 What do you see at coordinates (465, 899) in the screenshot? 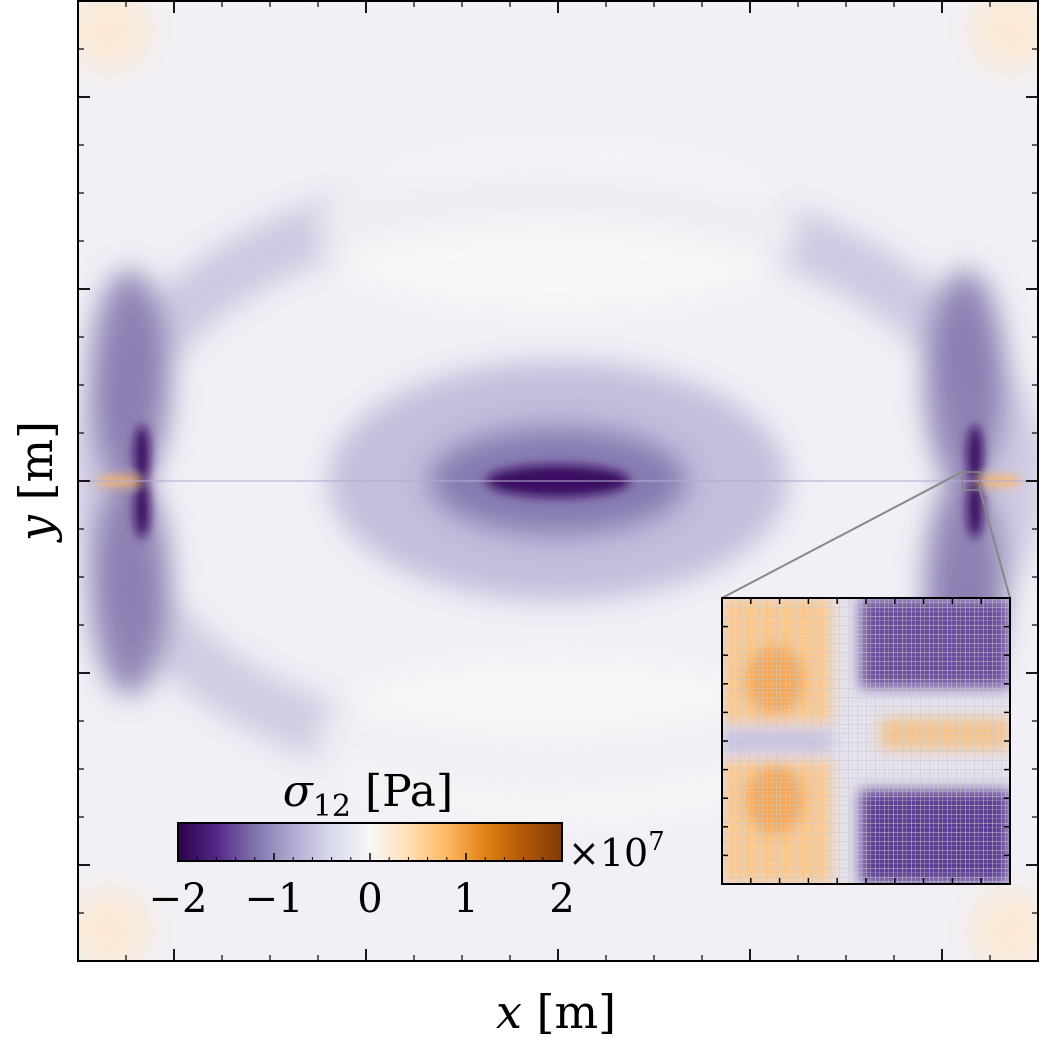
I see `colorbar-tick-label-3: 1` at bounding box center [465, 899].